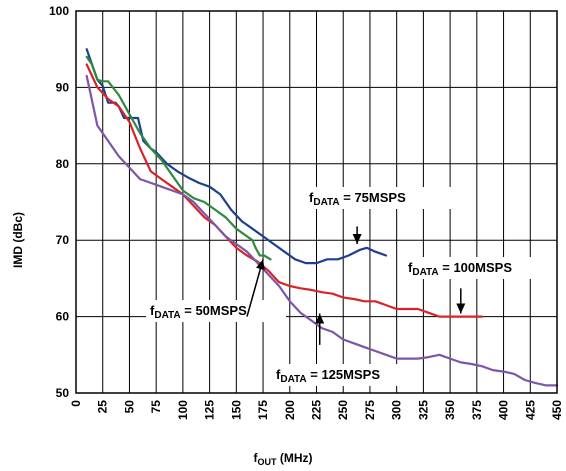  I want to click on annotation-rest: = 50MSPS, so click(214, 310).